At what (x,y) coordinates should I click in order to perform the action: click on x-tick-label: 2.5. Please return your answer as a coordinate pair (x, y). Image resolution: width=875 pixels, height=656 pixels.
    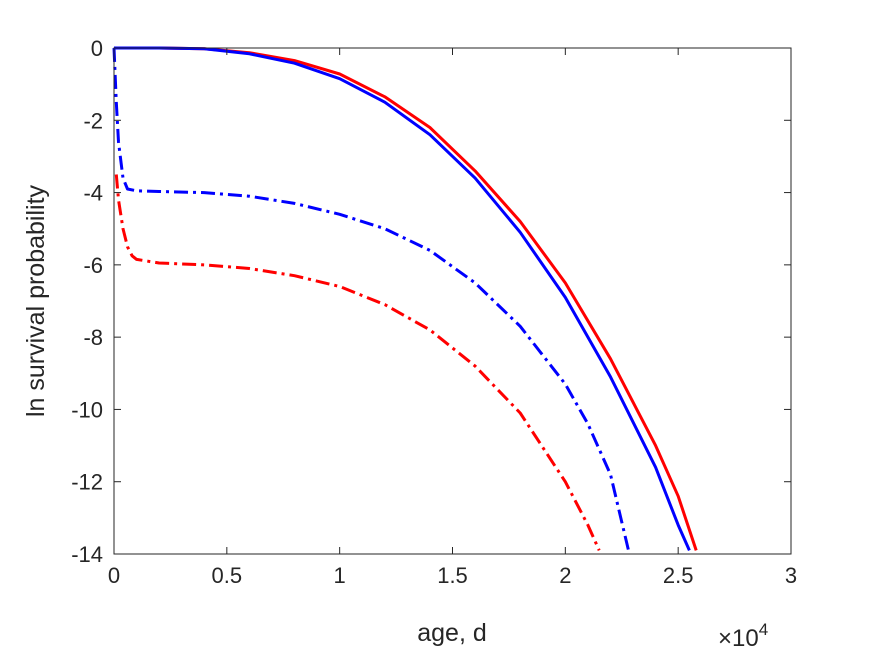
    Looking at the image, I should click on (678, 575).